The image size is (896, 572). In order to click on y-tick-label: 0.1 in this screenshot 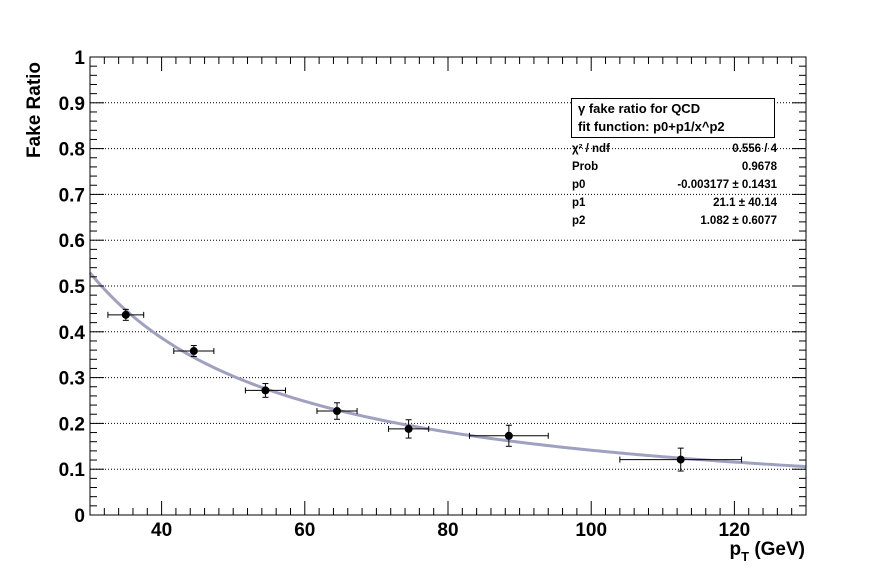, I will do `click(72, 470)`.